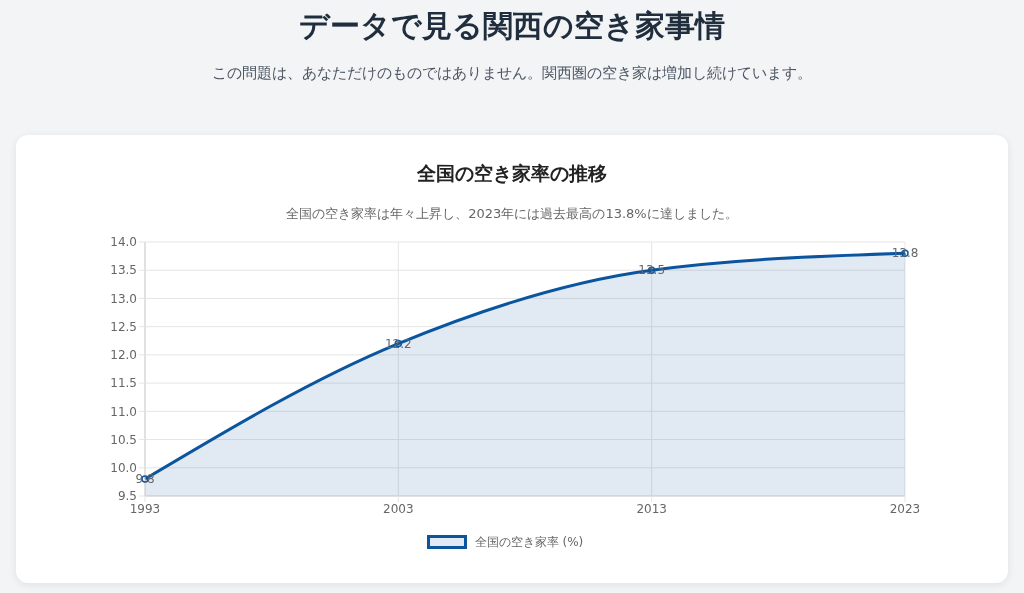 The image size is (1024, 593). I want to click on text: データで見る関西の空き家事情, so click(512, 26).